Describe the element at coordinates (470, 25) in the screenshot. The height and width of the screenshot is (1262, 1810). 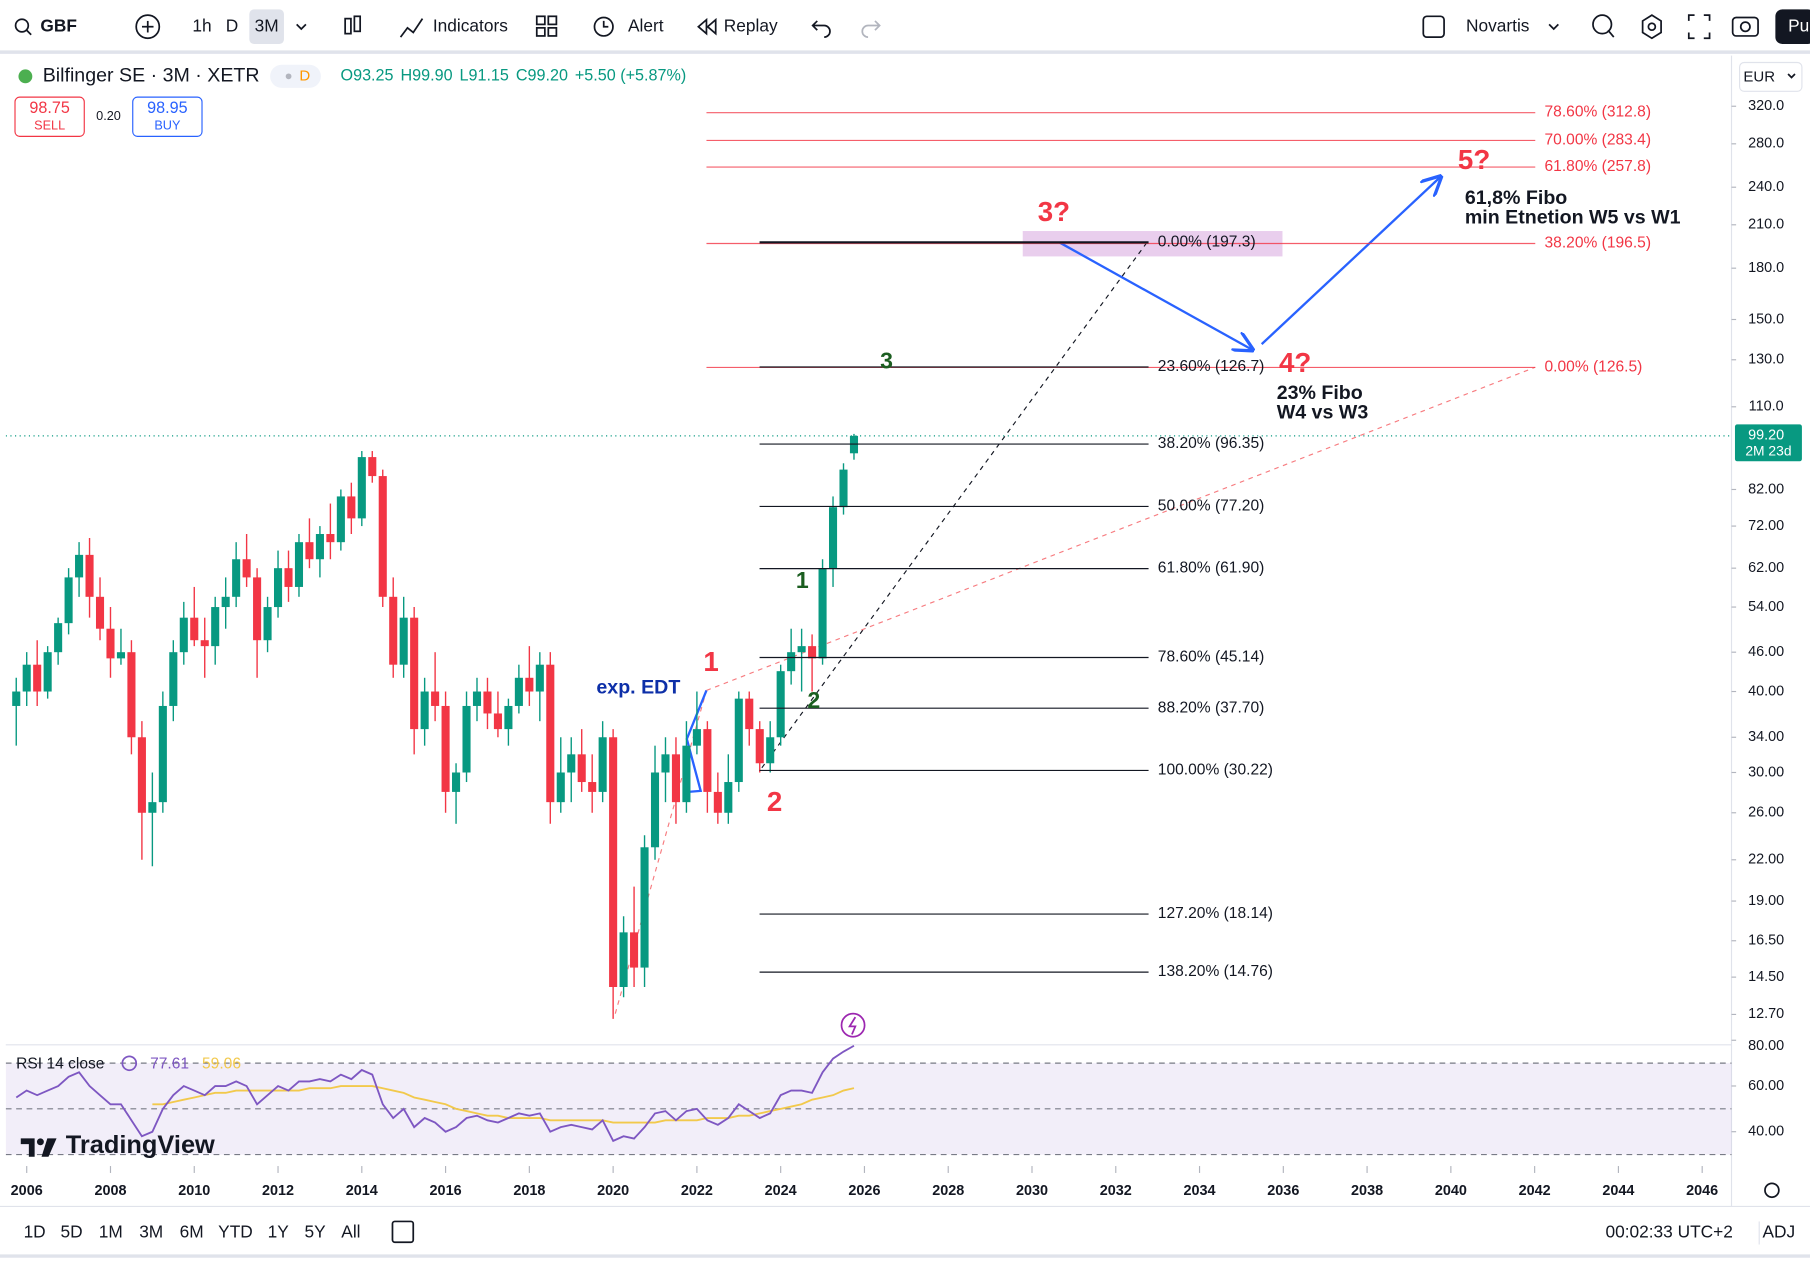
I see `toolbar-button: Indicators` at that location.